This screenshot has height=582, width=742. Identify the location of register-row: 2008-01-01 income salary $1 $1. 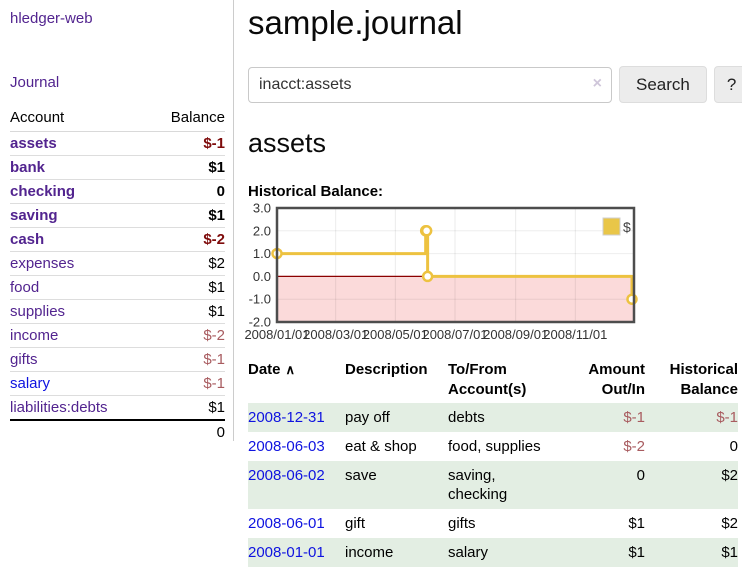
(493, 552).